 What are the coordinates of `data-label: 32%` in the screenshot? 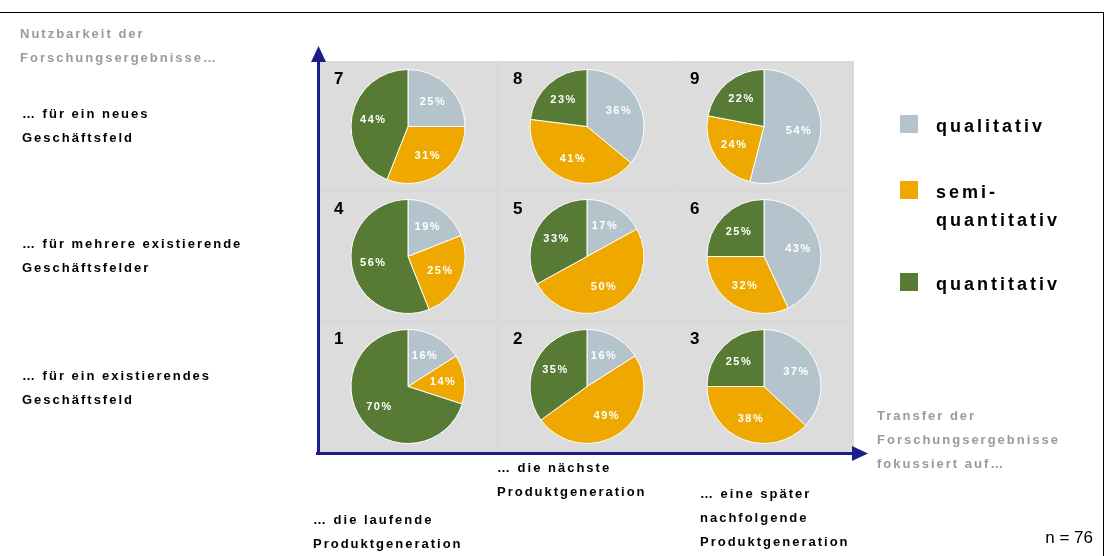 It's located at (745, 285).